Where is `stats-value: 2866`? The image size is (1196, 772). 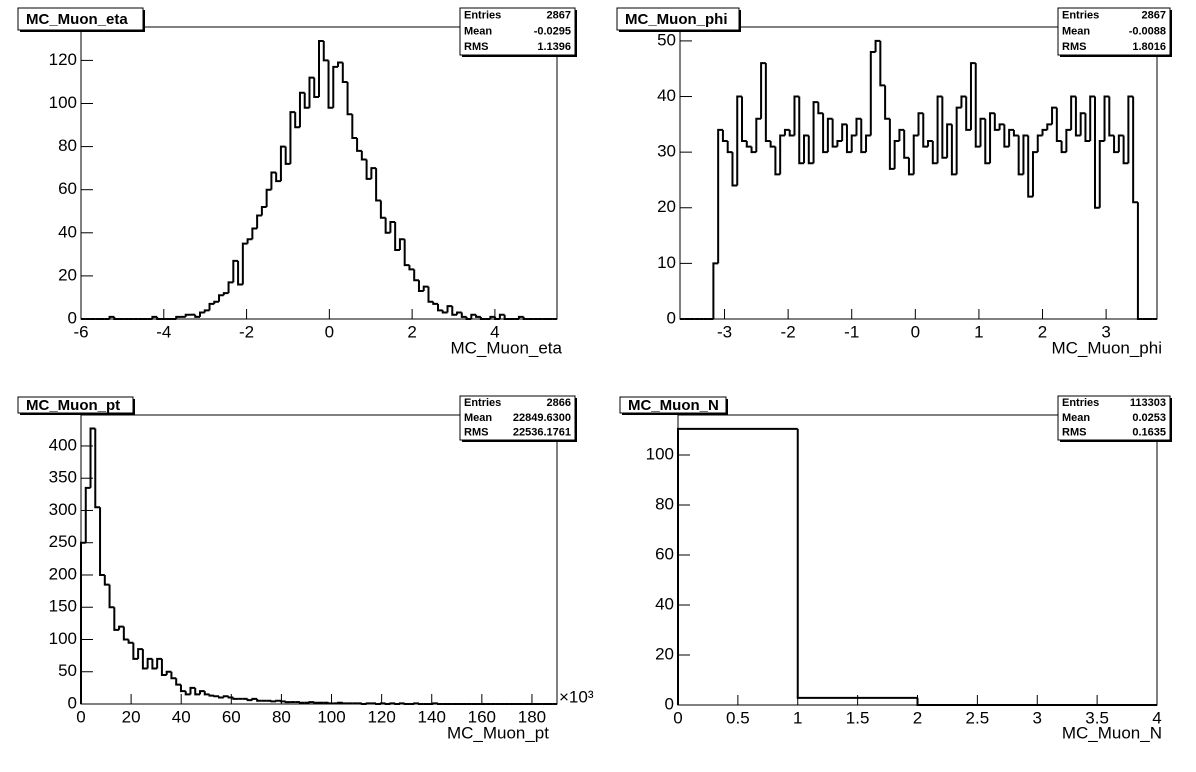
stats-value: 2866 is located at coordinates (559, 403).